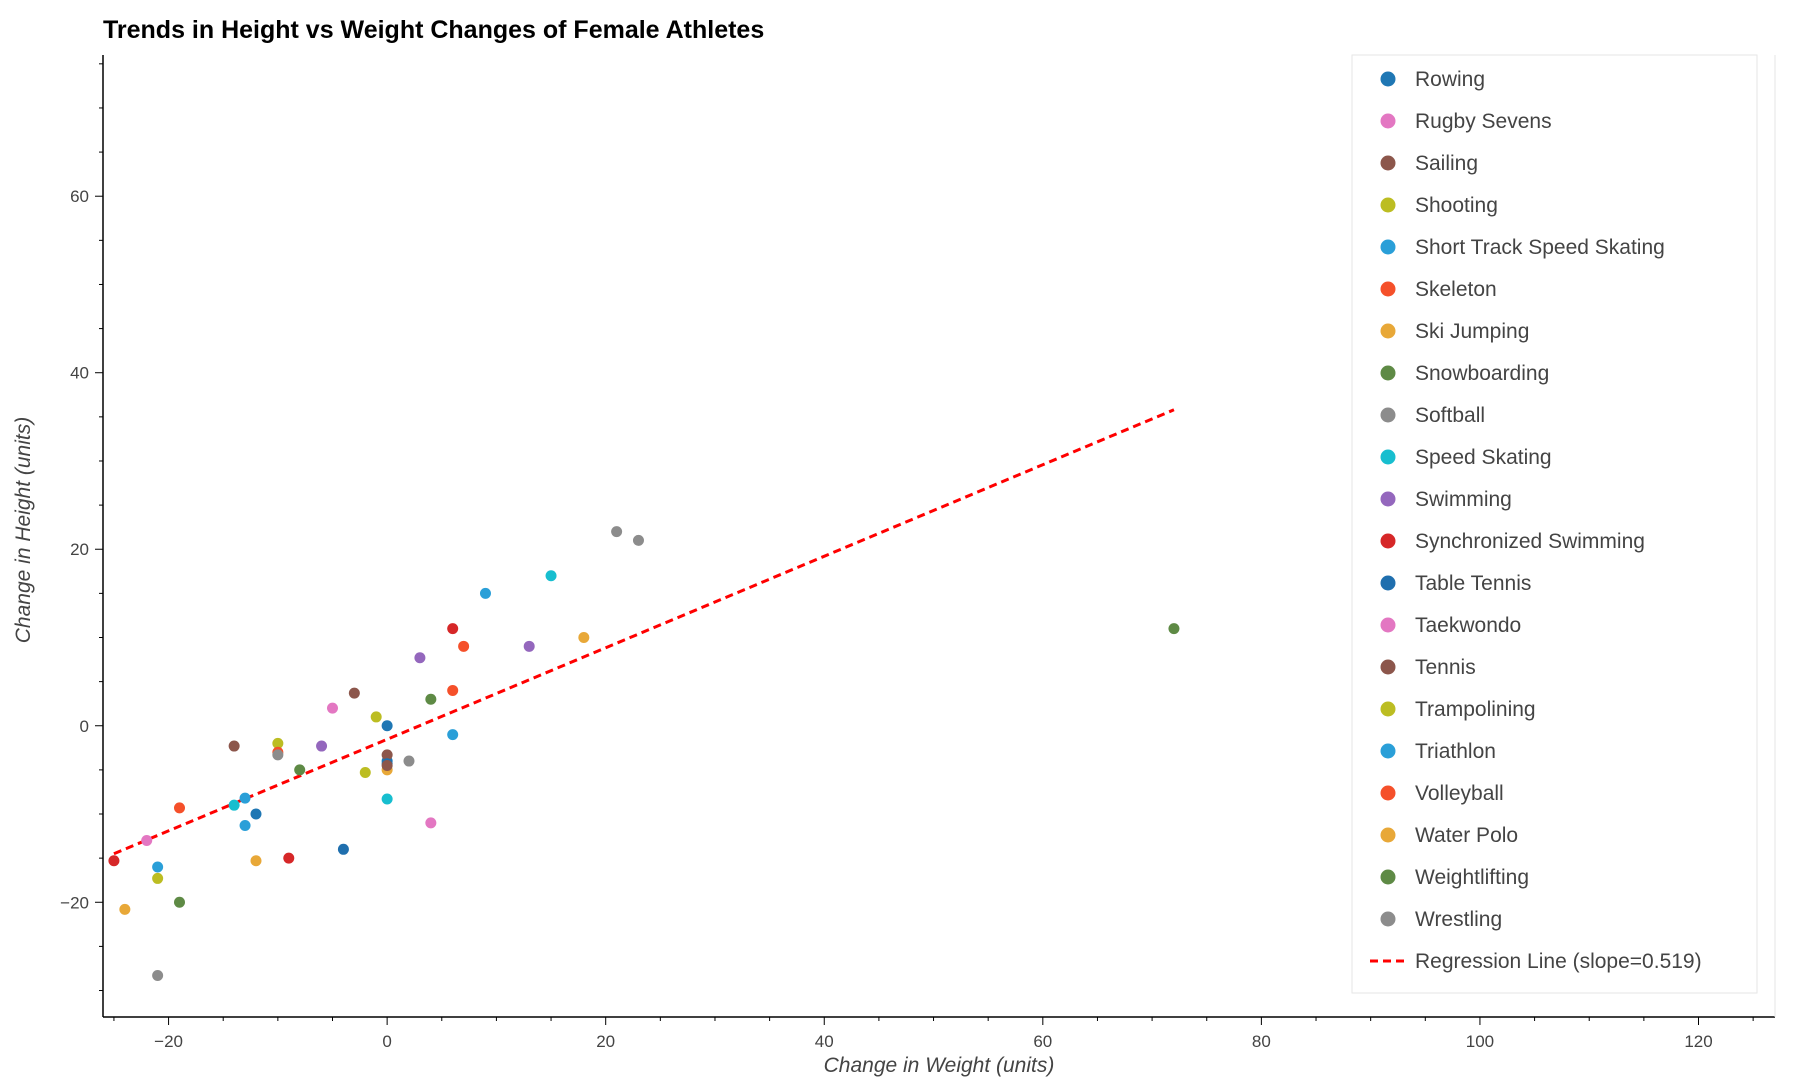 Image resolution: width=1799 pixels, height=1079 pixels. I want to click on x-tick-label: 40, so click(824, 1041).